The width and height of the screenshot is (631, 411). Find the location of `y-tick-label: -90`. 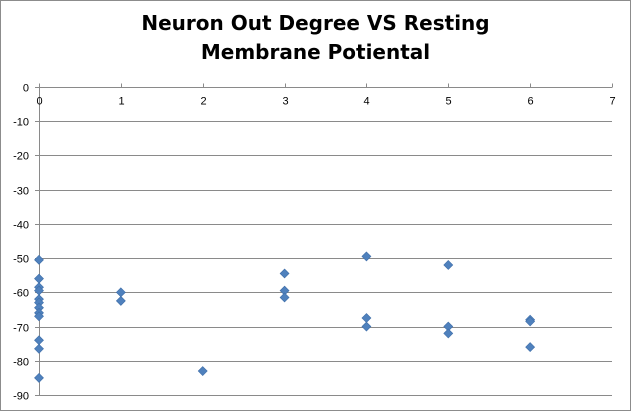

y-tick-label: -90 is located at coordinates (21, 397).